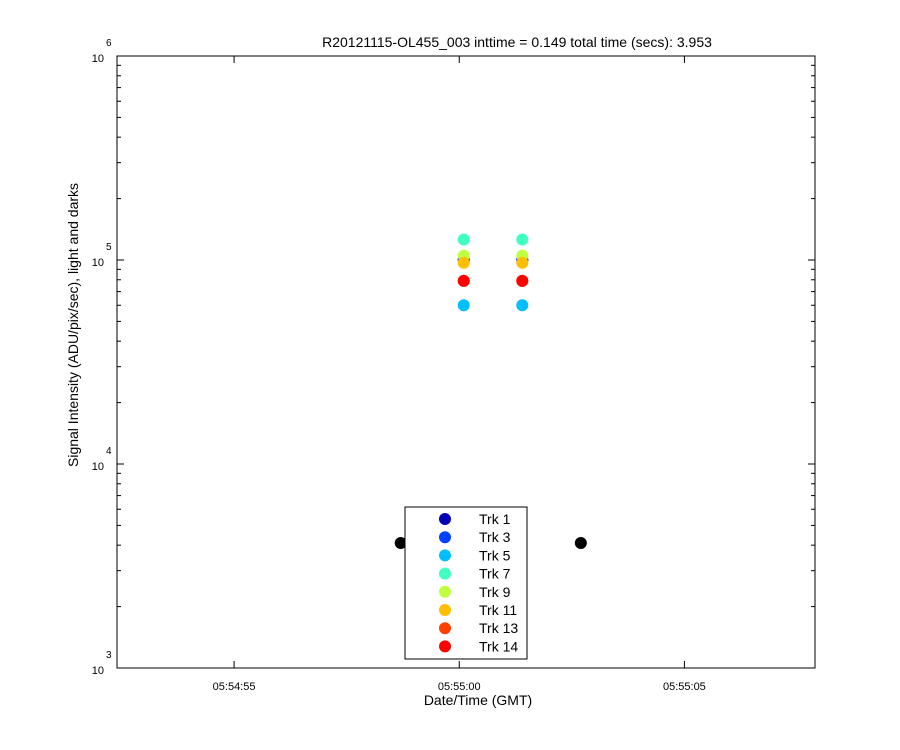 Image resolution: width=900 pixels, height=750 pixels. I want to click on y-tick-exponent: 4, so click(109, 451).